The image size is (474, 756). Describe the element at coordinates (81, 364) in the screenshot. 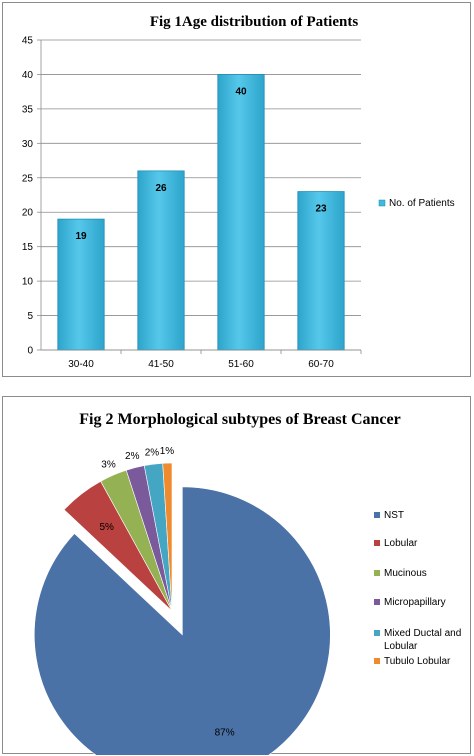

I see `x-tick-label: 30-40` at that location.